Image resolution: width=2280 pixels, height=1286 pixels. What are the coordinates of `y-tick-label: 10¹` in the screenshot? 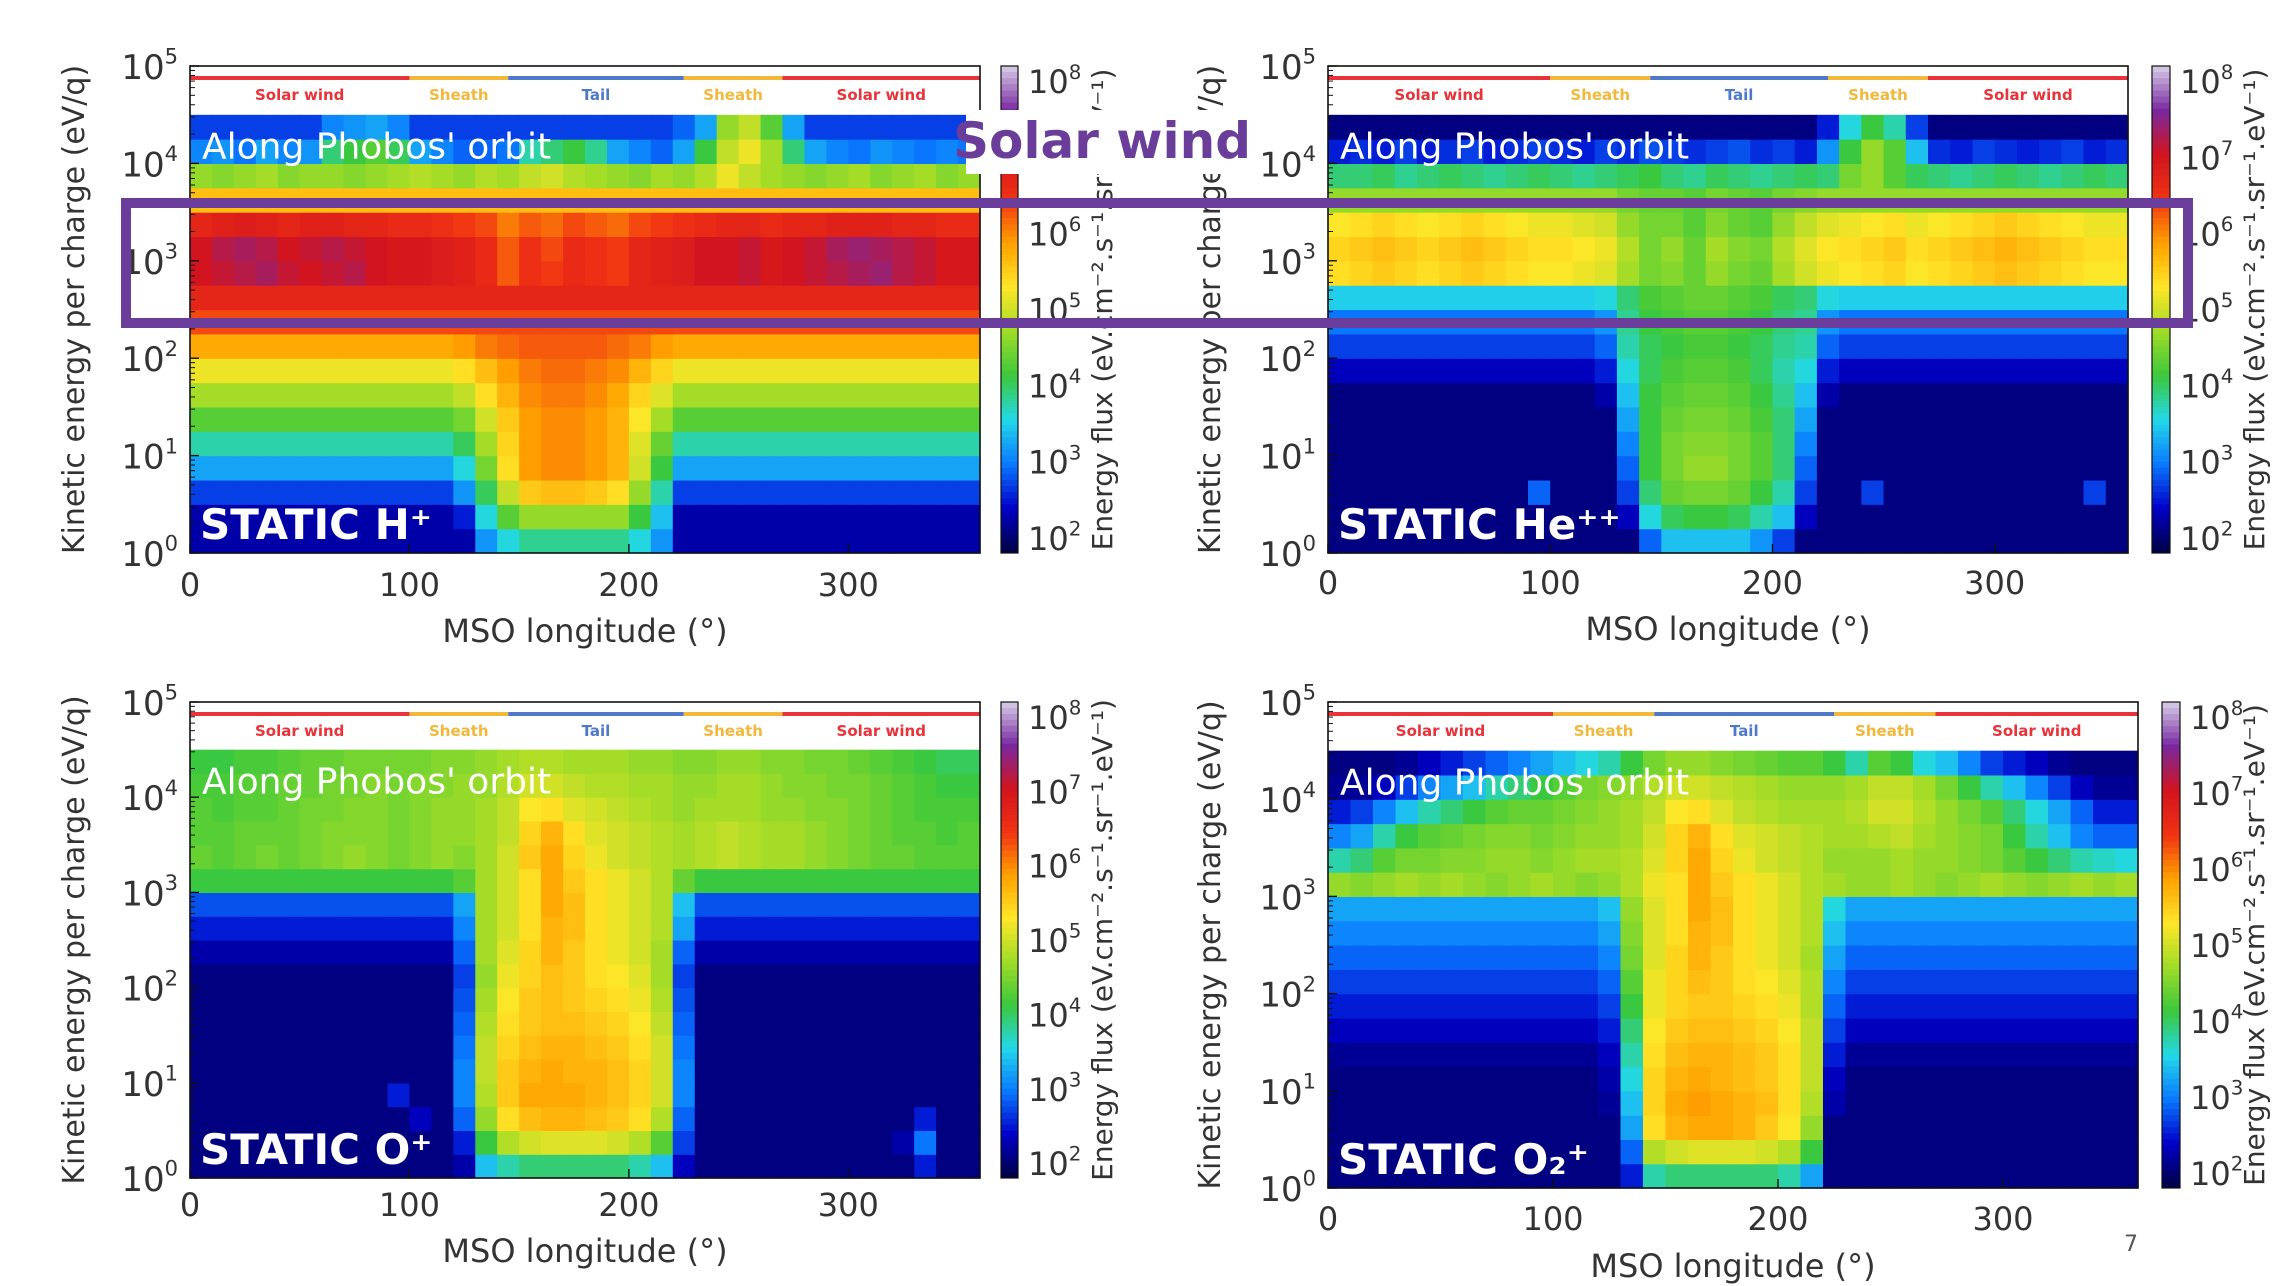 It's located at (149, 455).